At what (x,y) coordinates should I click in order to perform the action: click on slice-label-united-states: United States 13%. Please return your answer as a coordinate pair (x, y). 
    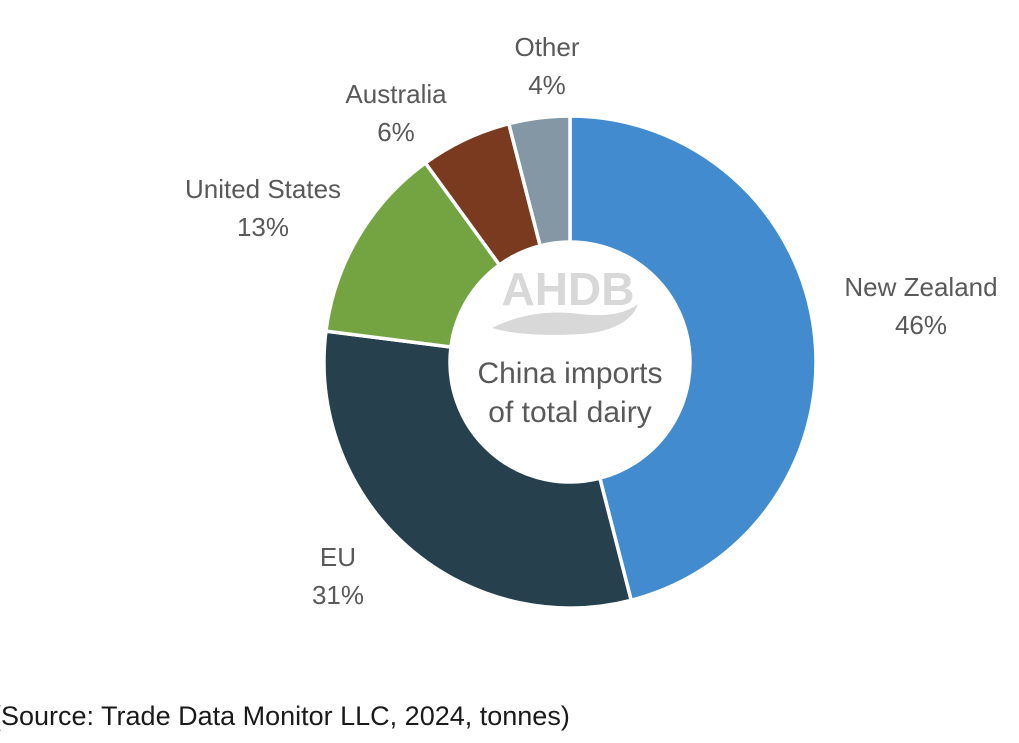
    Looking at the image, I should click on (263, 208).